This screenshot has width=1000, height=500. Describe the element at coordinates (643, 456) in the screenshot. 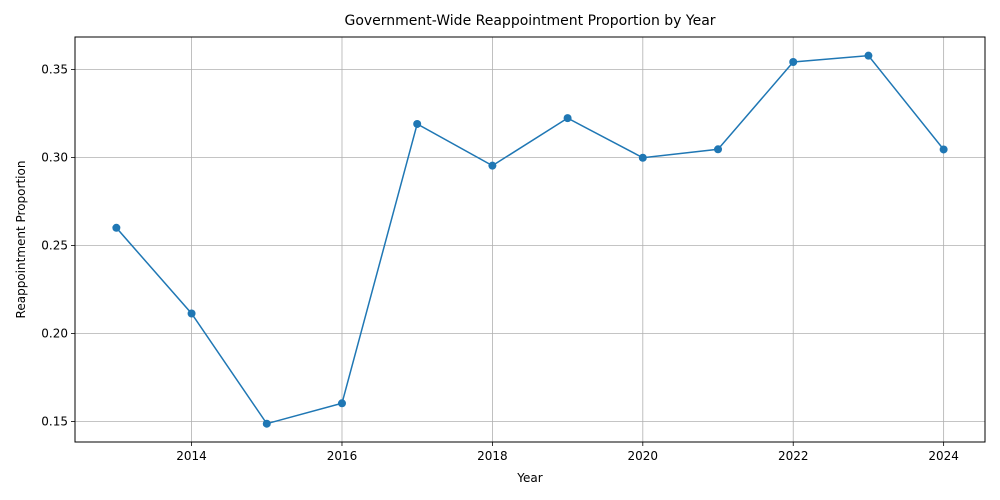

I see `x-tick-label: 2020` at that location.